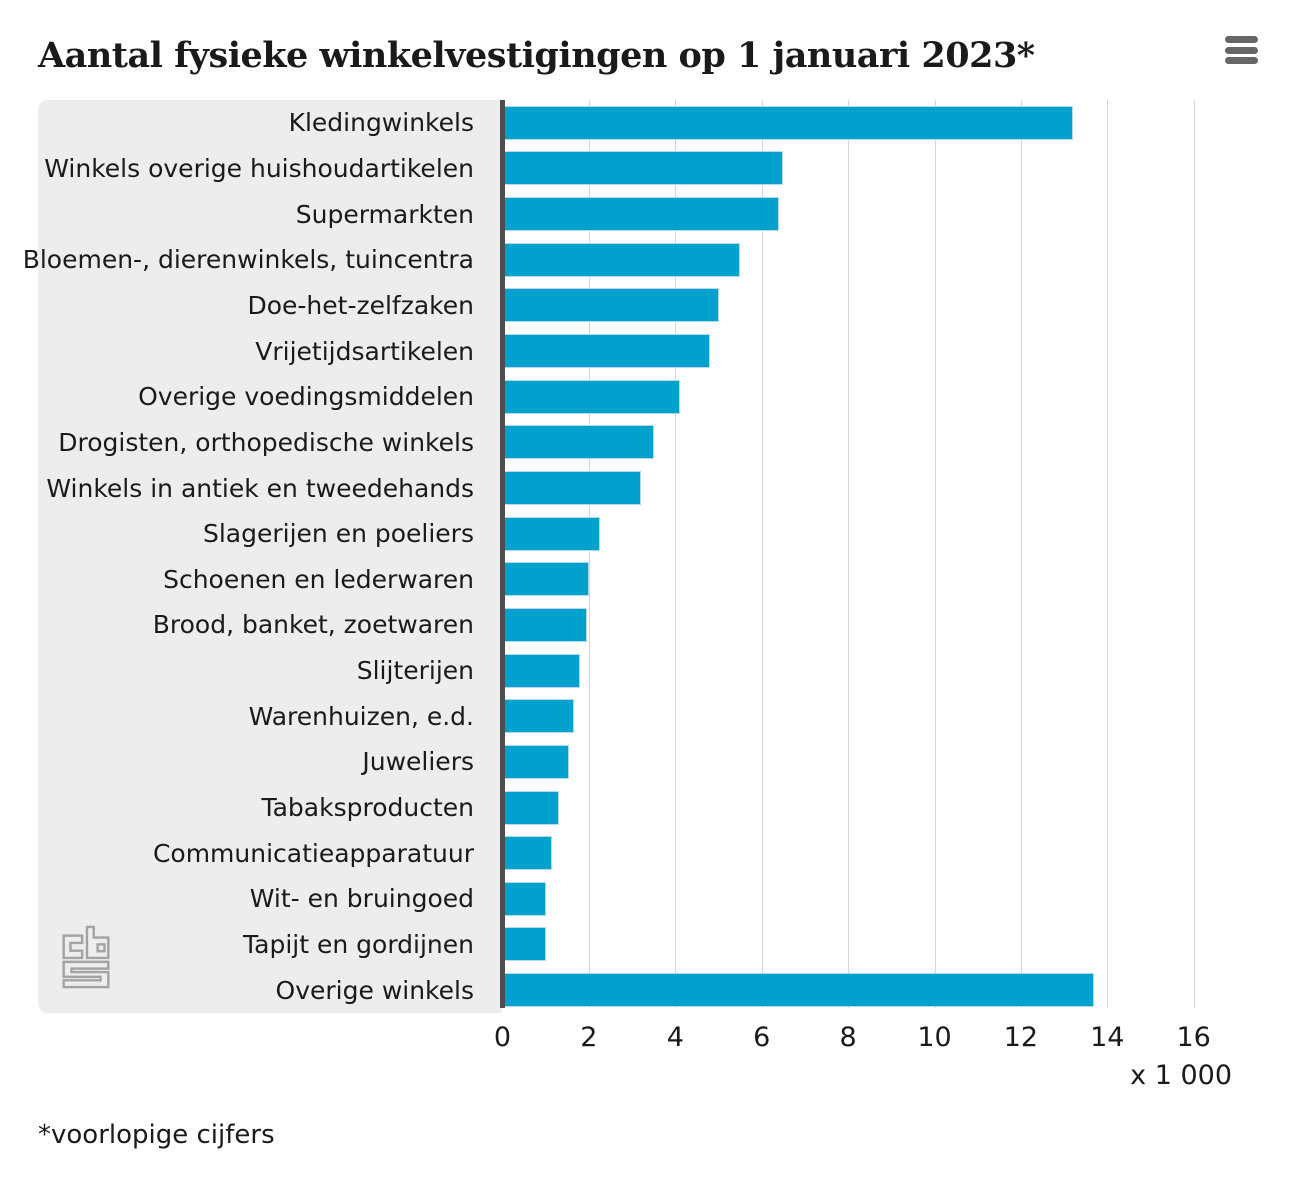  Describe the element at coordinates (1181, 1075) in the screenshot. I see `x-axis-unit-label: x 1 000` at that location.